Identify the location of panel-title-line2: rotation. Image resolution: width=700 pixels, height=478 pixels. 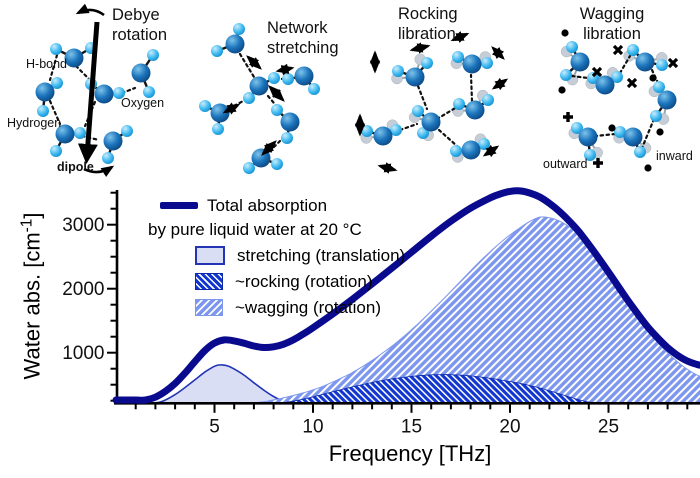
(139, 35).